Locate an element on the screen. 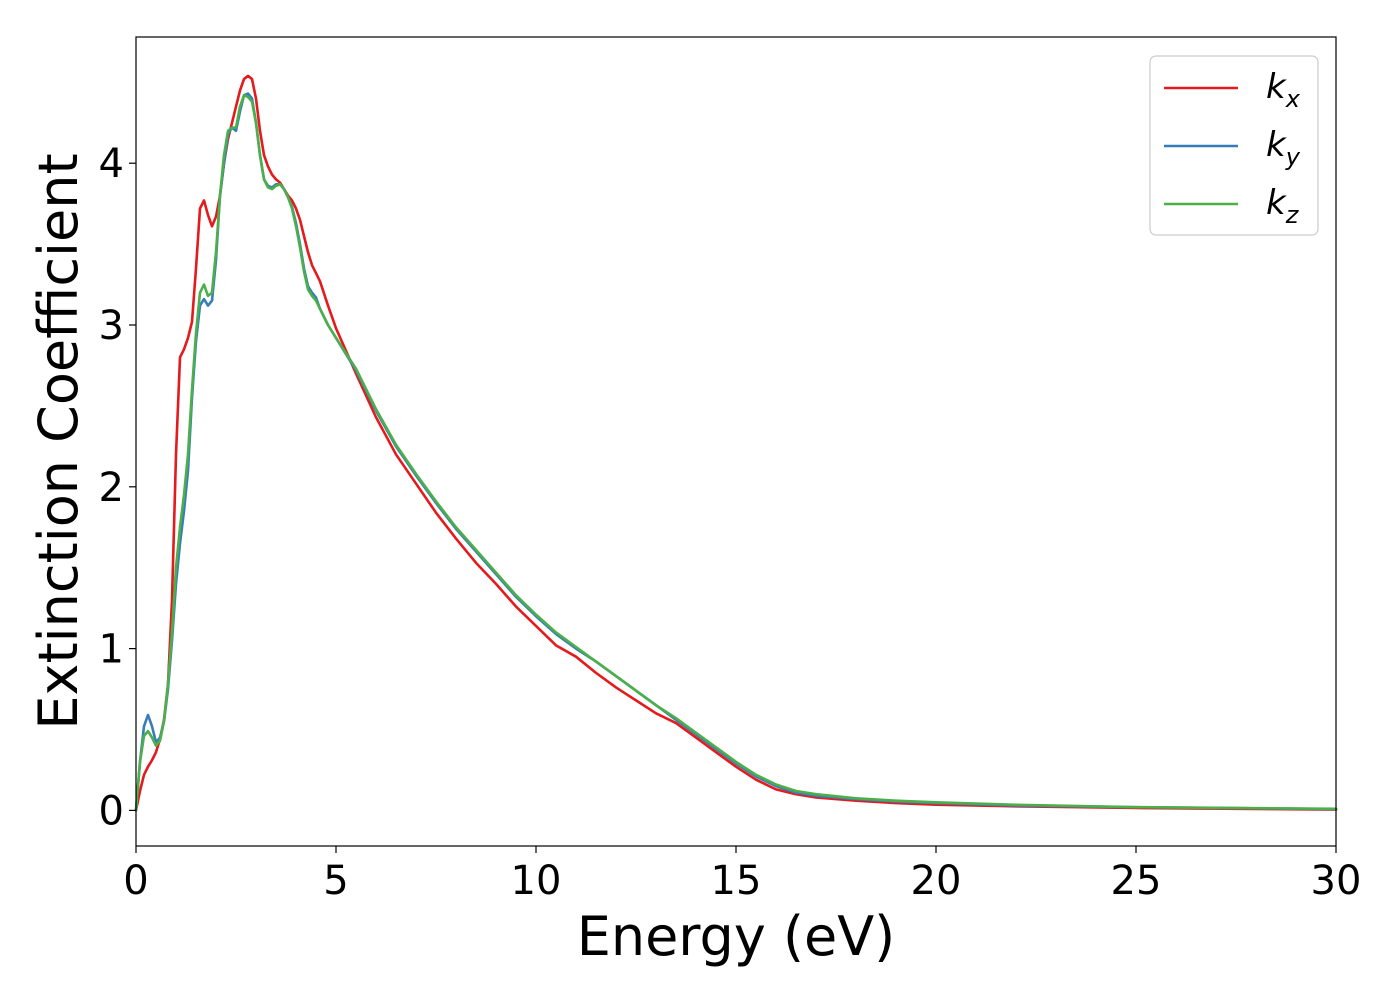 This screenshot has width=1400, height=1000. legend-label: ky is located at coordinates (1283, 148).